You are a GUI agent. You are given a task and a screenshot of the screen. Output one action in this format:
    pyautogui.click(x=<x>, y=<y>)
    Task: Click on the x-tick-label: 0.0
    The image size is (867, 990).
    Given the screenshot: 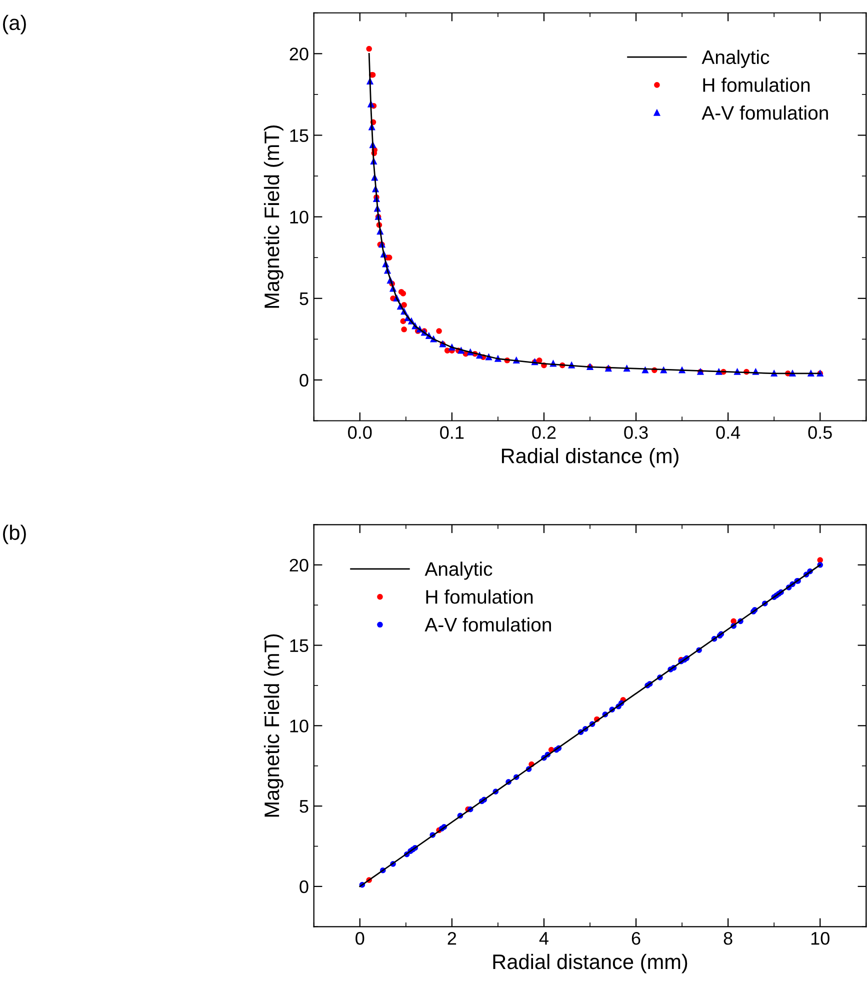 What is the action you would take?
    pyautogui.click(x=360, y=432)
    